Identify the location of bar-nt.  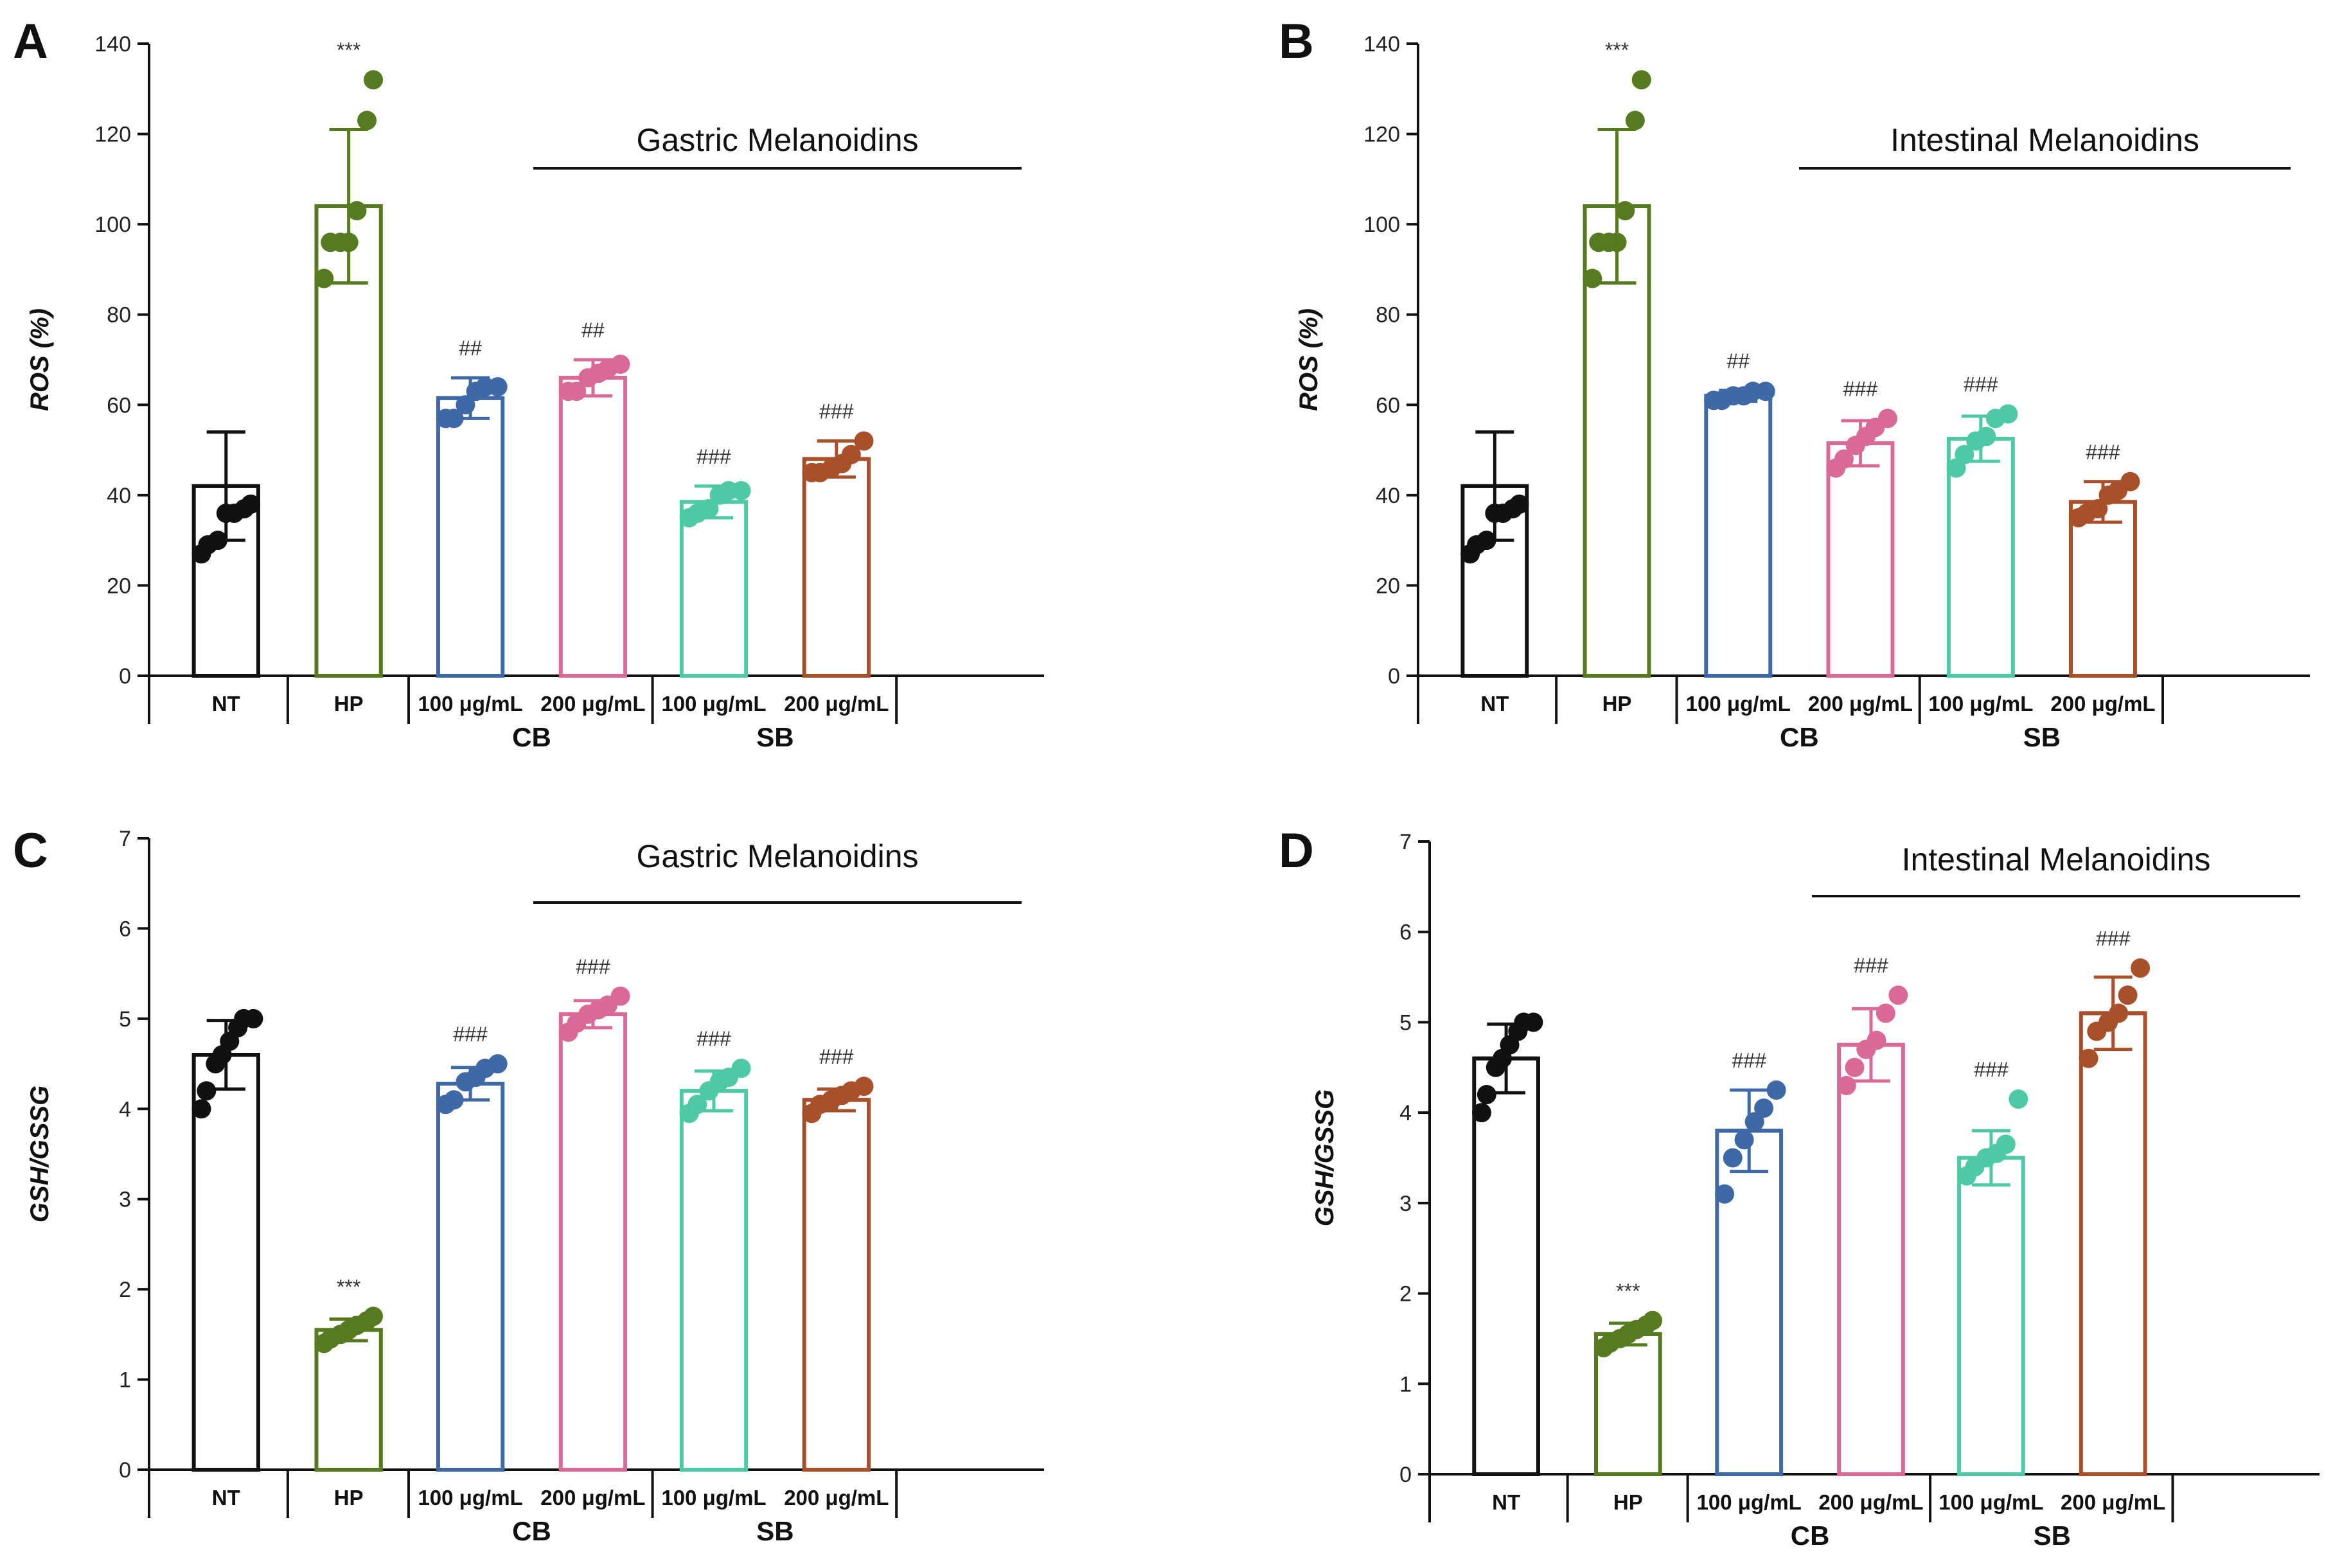
(1506, 1266).